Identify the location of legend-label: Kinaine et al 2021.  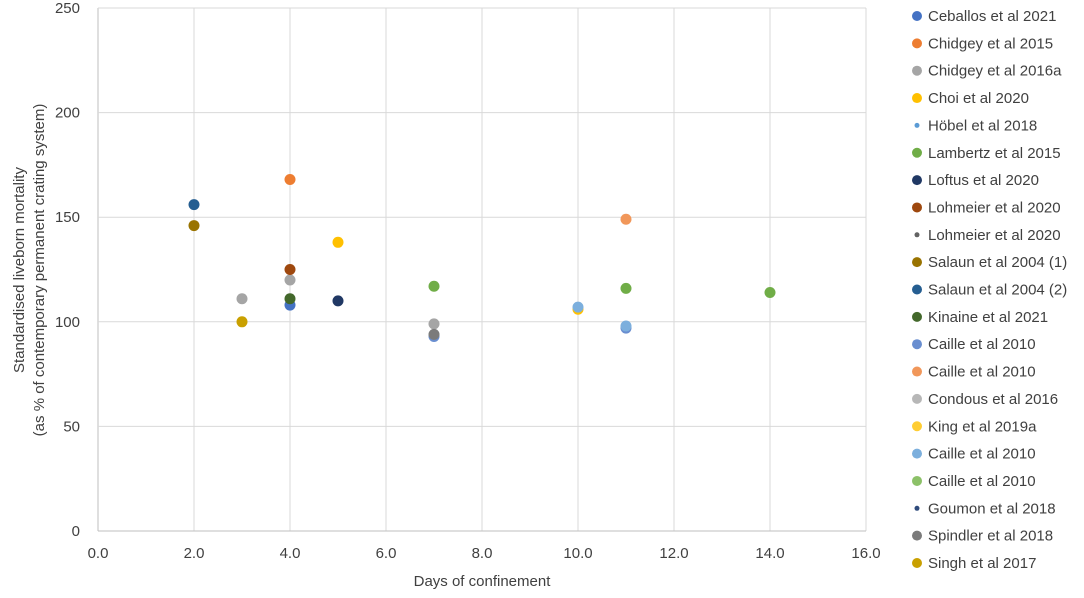
(988, 317).